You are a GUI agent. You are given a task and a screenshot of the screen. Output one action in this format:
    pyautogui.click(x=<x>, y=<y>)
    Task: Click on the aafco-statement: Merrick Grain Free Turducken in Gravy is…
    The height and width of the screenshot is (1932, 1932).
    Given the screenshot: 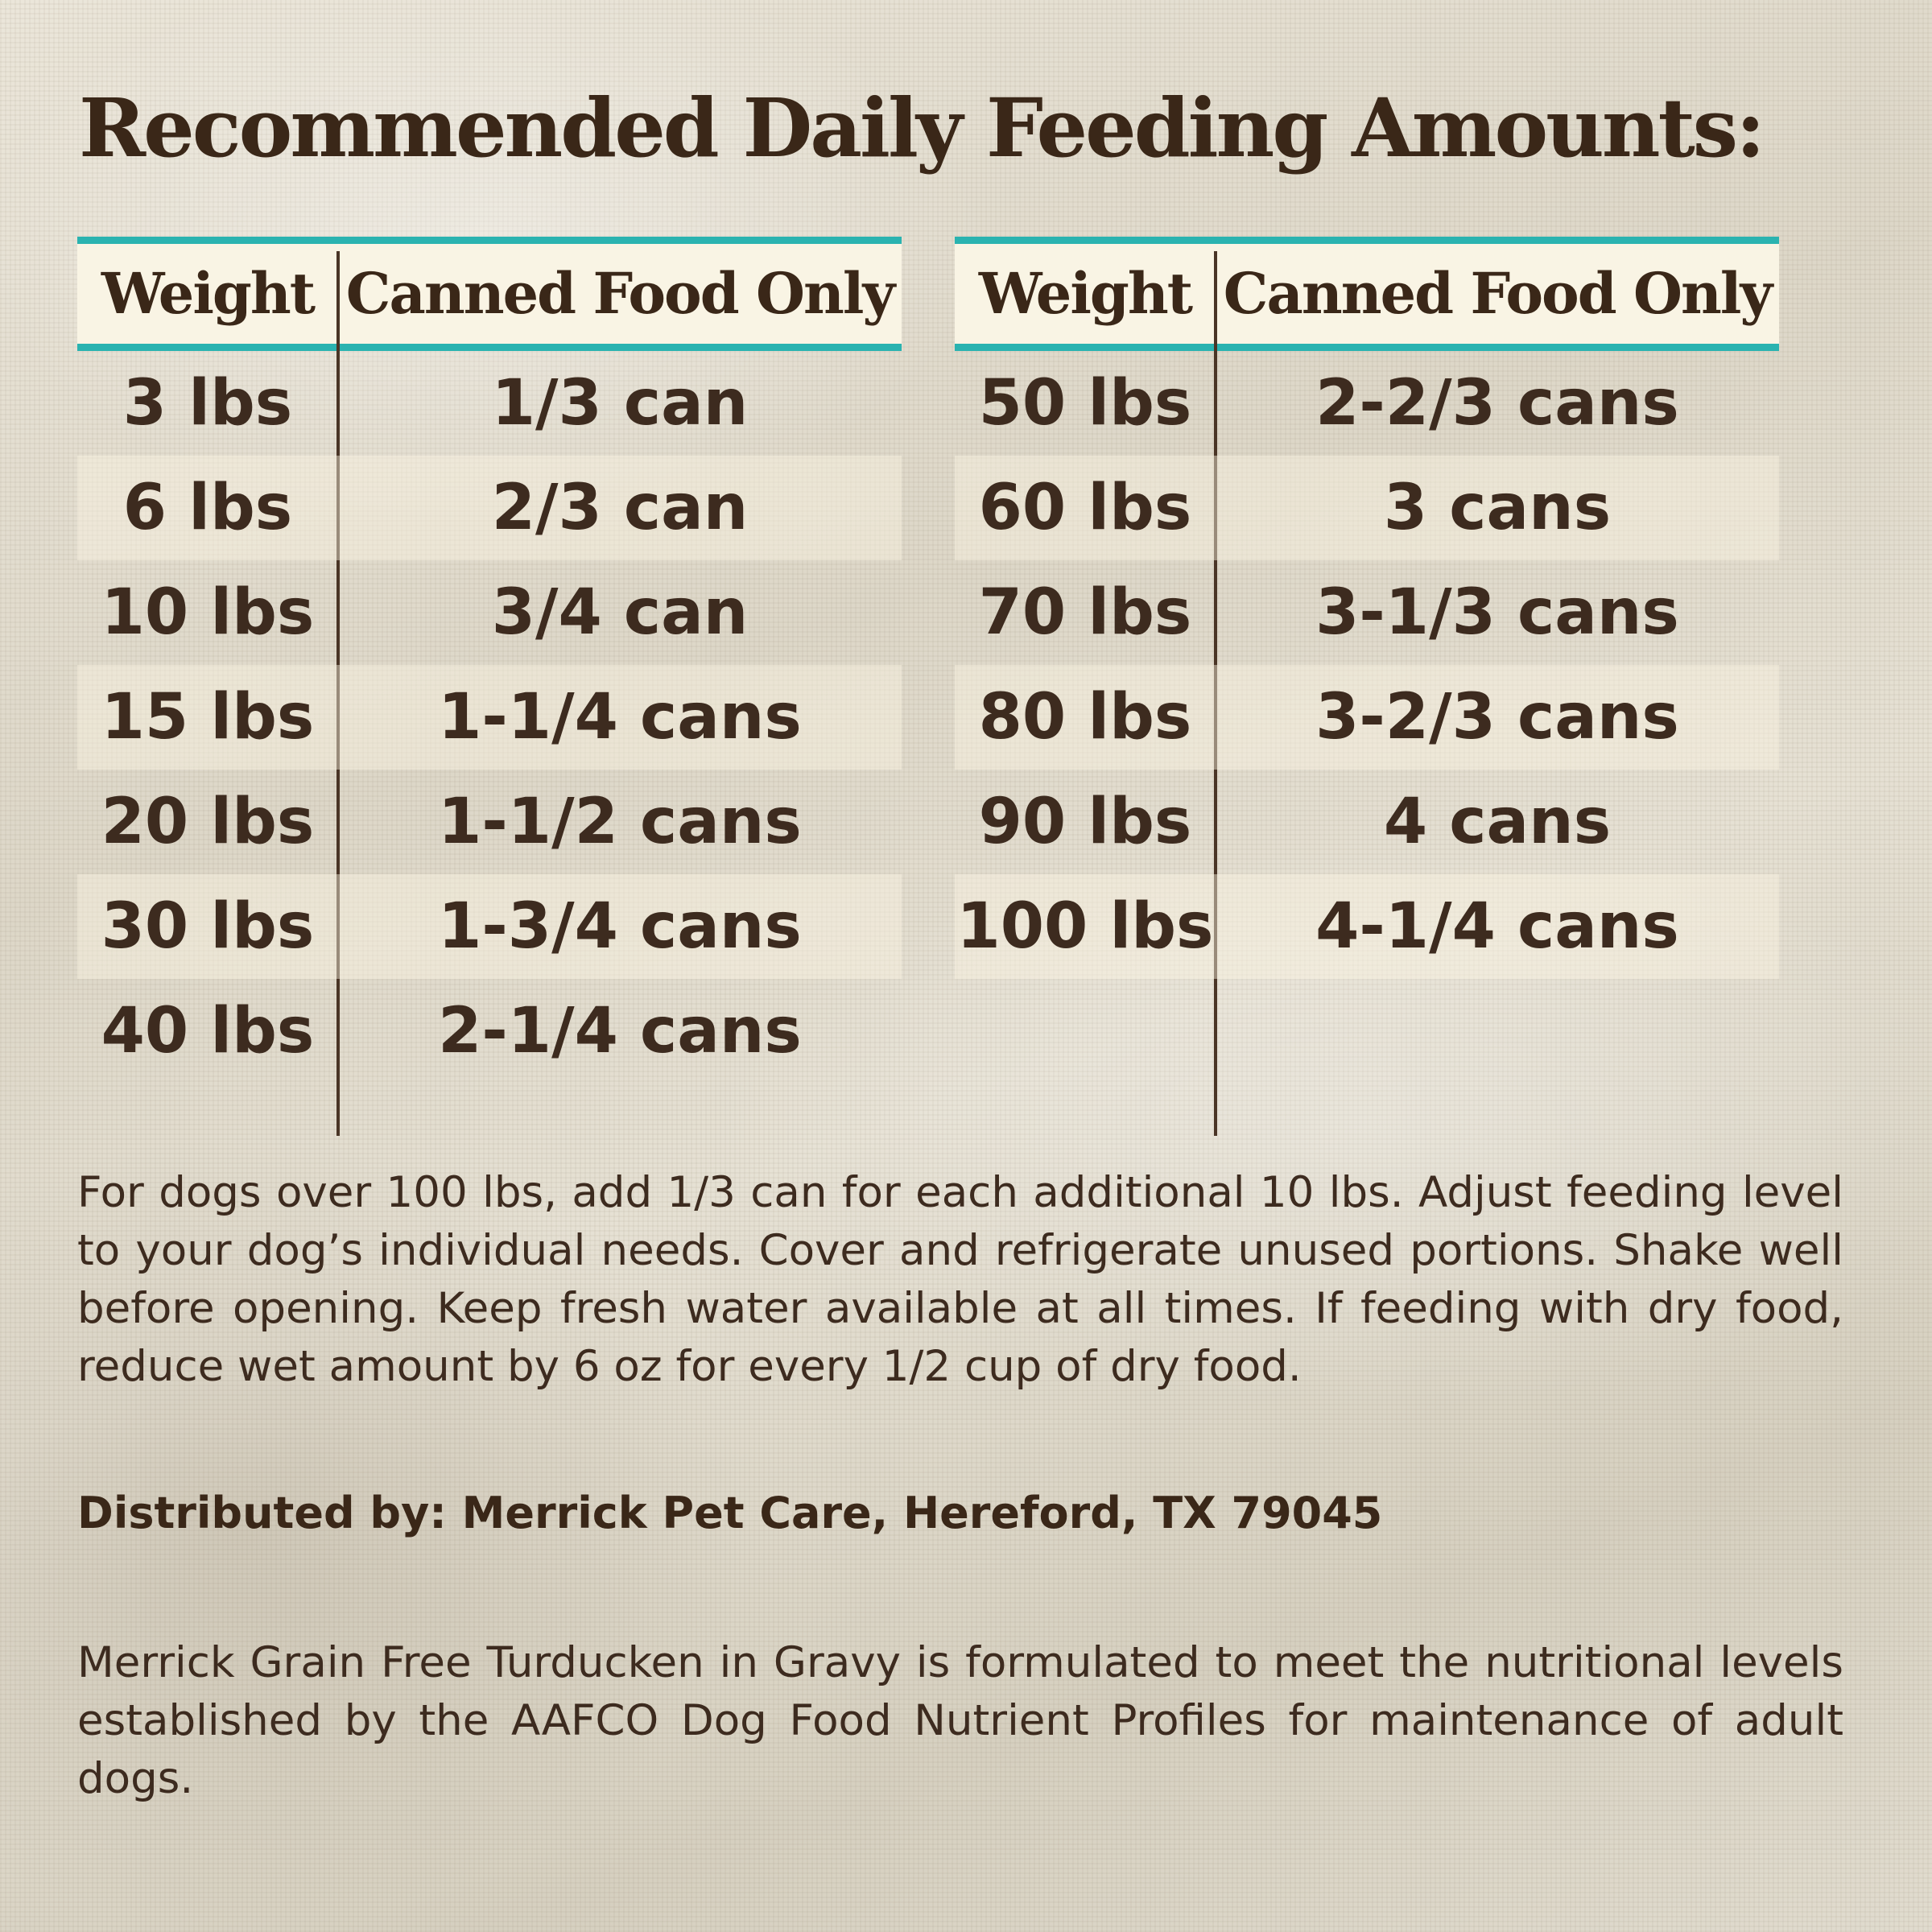 What is the action you would take?
    pyautogui.click(x=960, y=1720)
    